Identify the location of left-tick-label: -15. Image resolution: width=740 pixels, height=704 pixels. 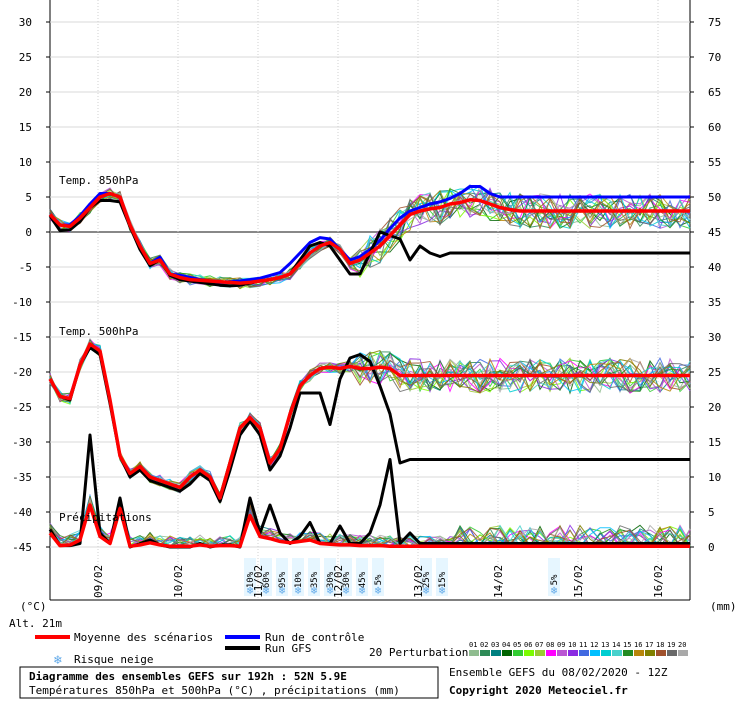
(22, 337).